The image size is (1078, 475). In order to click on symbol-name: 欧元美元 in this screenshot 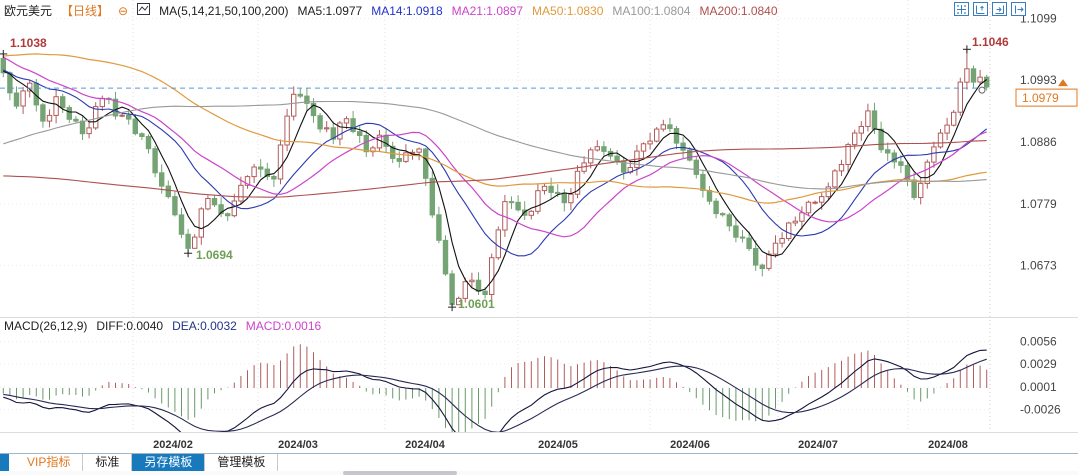, I will do `click(28, 11)`.